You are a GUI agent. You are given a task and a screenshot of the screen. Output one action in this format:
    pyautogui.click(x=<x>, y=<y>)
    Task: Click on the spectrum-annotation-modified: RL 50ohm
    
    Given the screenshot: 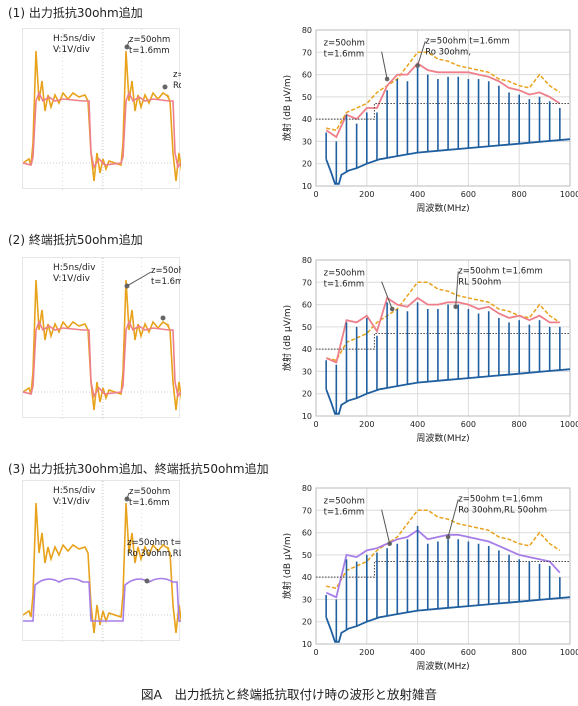 What is the action you would take?
    pyautogui.click(x=479, y=282)
    